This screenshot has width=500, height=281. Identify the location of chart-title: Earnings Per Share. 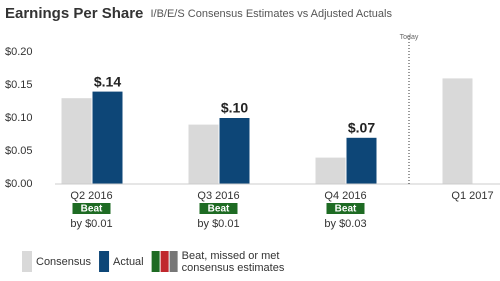
(74, 13).